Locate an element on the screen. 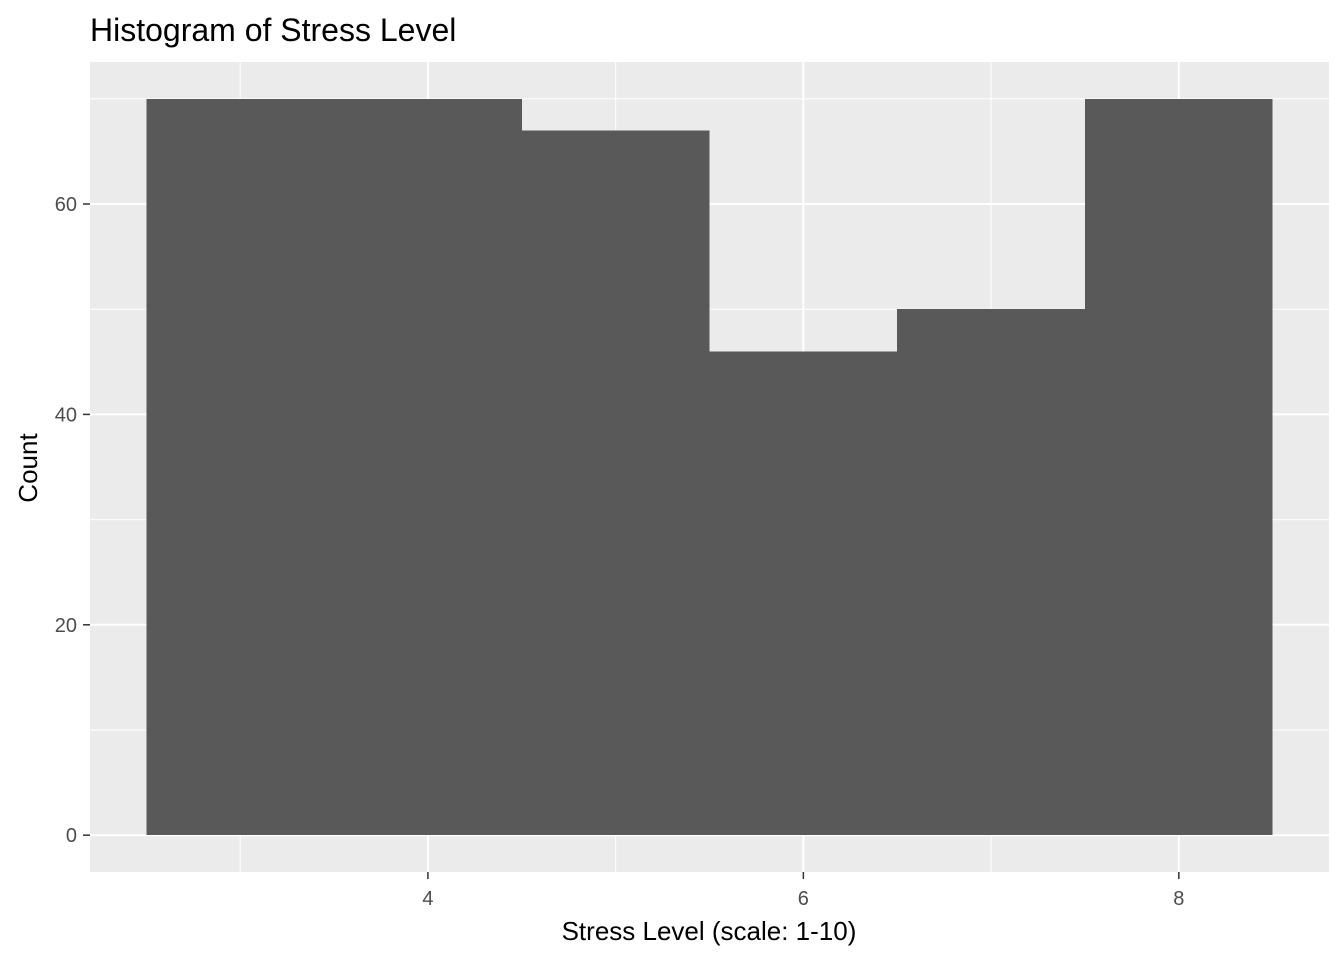  chart-title: Histogram of Stress Level is located at coordinates (273, 30).